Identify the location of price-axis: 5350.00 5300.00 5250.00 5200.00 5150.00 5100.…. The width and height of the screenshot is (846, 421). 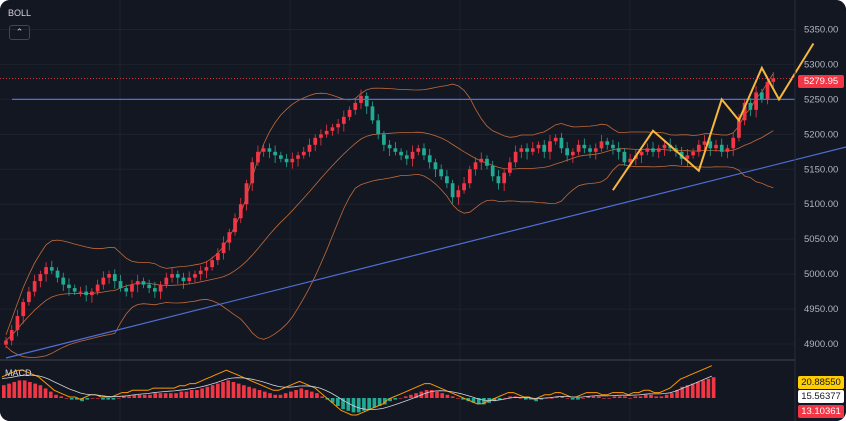
(816, 210).